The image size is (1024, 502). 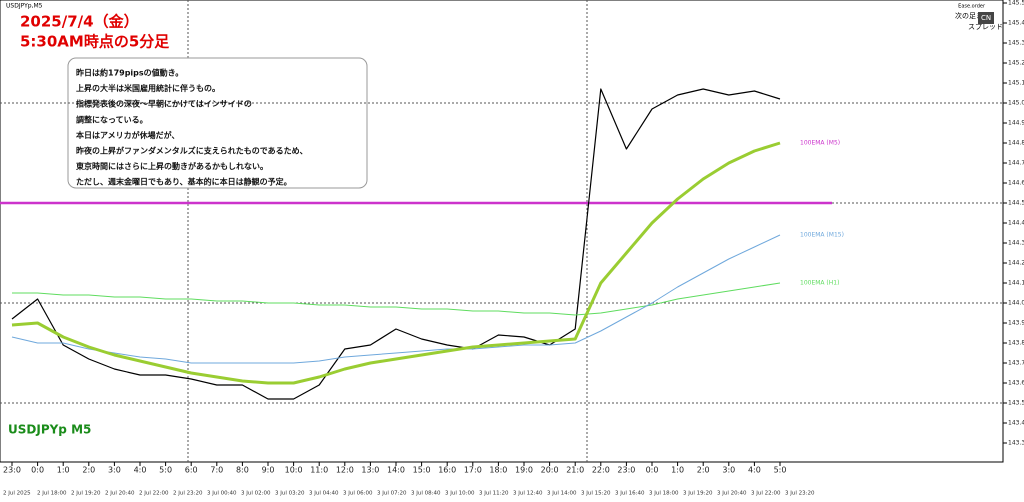 What do you see at coordinates (1016, 403) in the screenshot?
I see `y-tick-label: 143.500` at bounding box center [1016, 403].